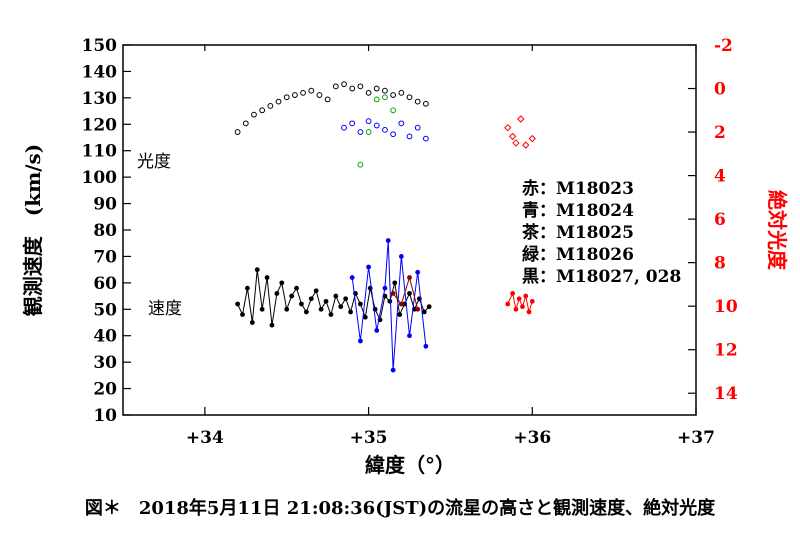 This screenshot has width=800, height=553. What do you see at coordinates (723, 46) in the screenshot?
I see `y-right-tick-label: -2` at bounding box center [723, 46].